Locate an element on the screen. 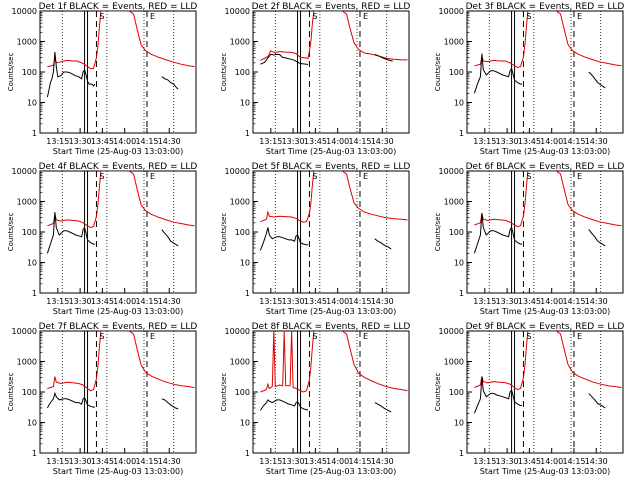 The height and width of the screenshot is (480, 640). panel-title: Det 1f BLACK = Events, RED = LLD is located at coordinates (118, 7).